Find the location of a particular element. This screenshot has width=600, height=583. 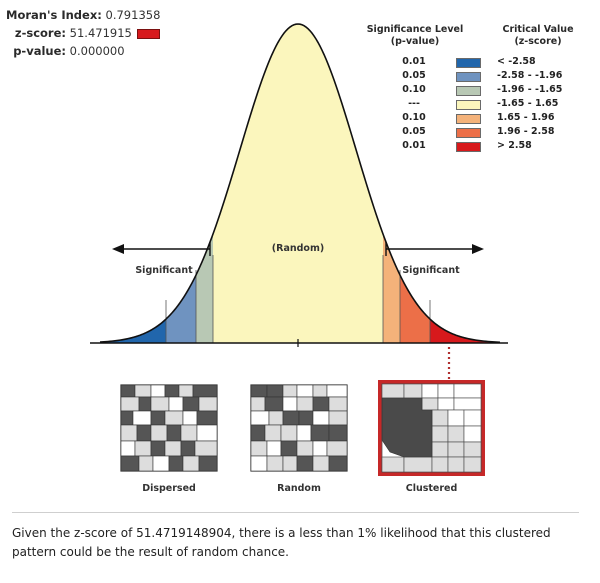

legend-row: 0.01 > 2.58 is located at coordinates (300, 146).